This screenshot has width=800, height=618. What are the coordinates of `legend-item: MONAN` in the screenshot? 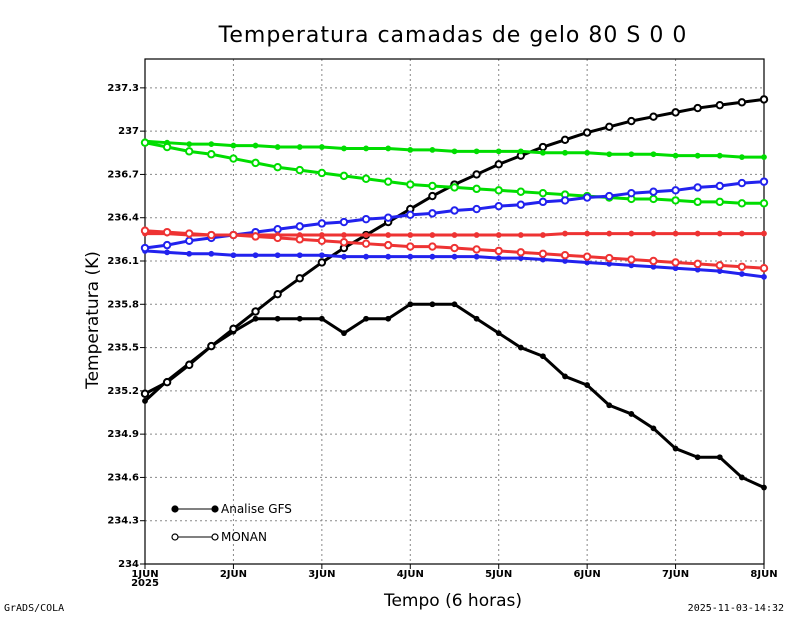 It's located at (219, 537).